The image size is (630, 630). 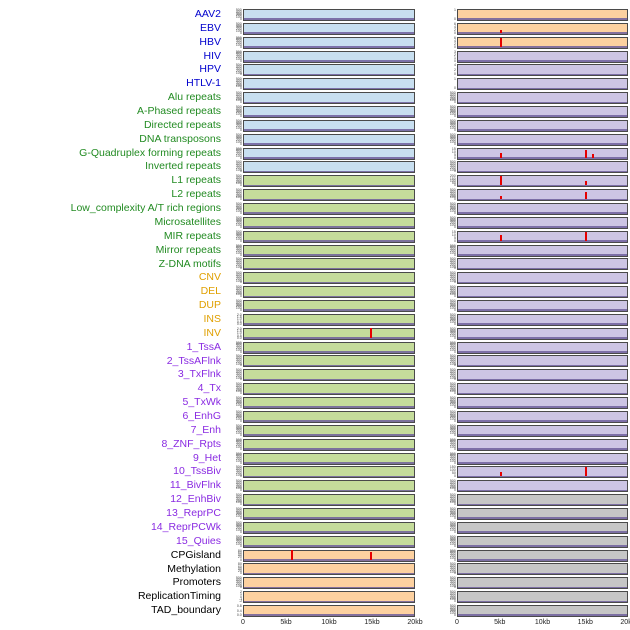 What do you see at coordinates (196, 582) in the screenshot?
I see `row-label: Promoters` at bounding box center [196, 582].